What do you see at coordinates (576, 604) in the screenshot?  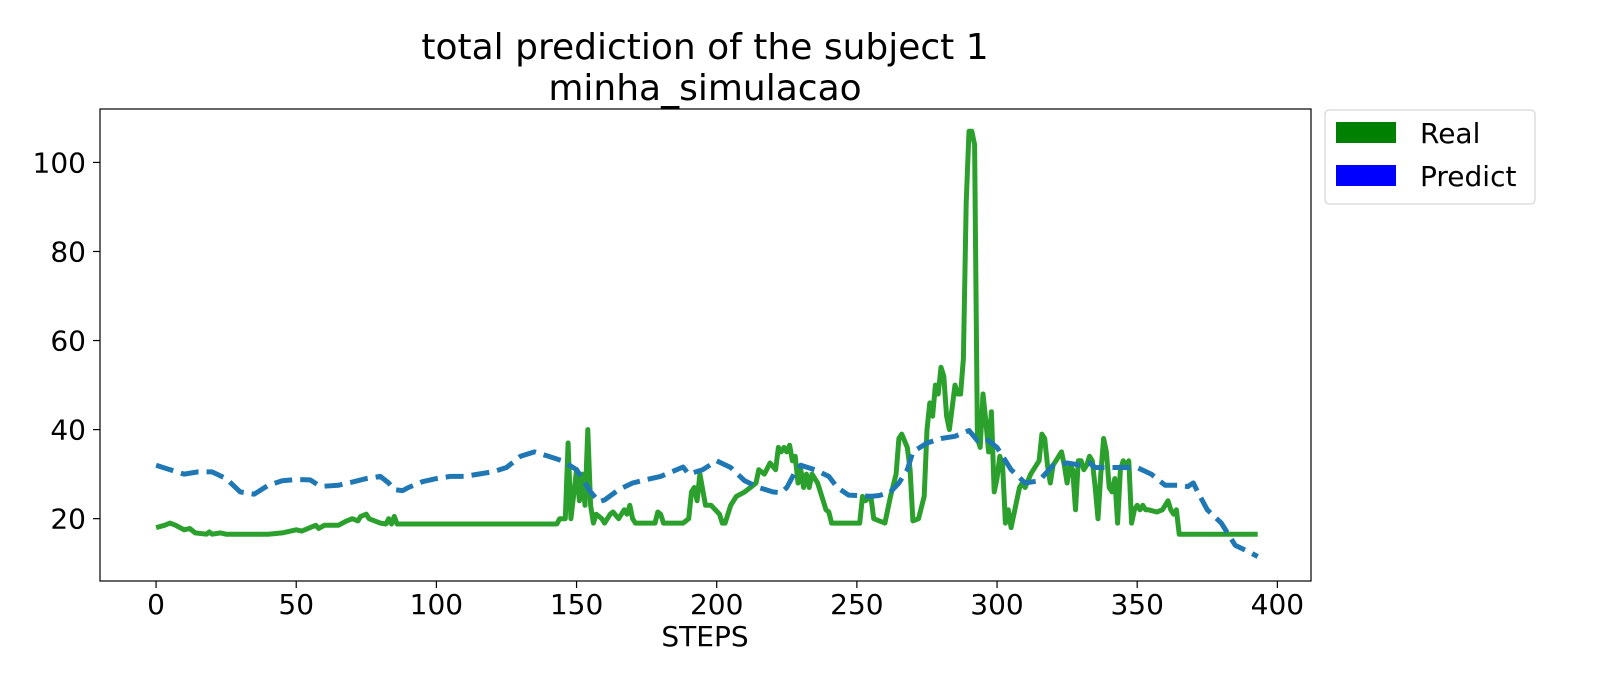 I see `x-tick-label: 150` at bounding box center [576, 604].